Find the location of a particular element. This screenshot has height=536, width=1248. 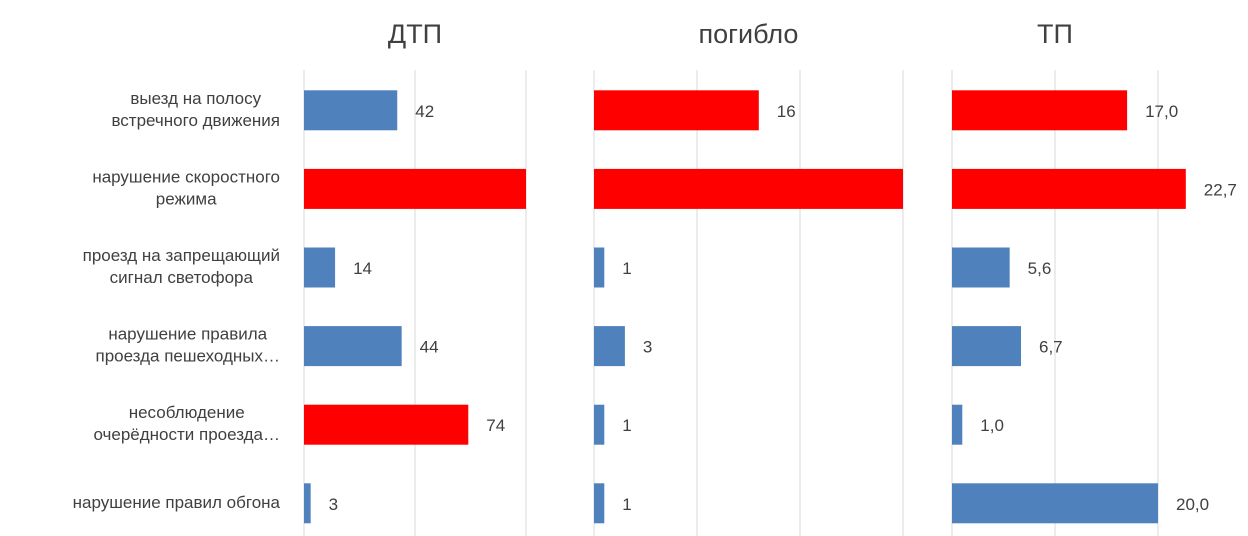

data-label: 6,7 is located at coordinates (1051, 347).